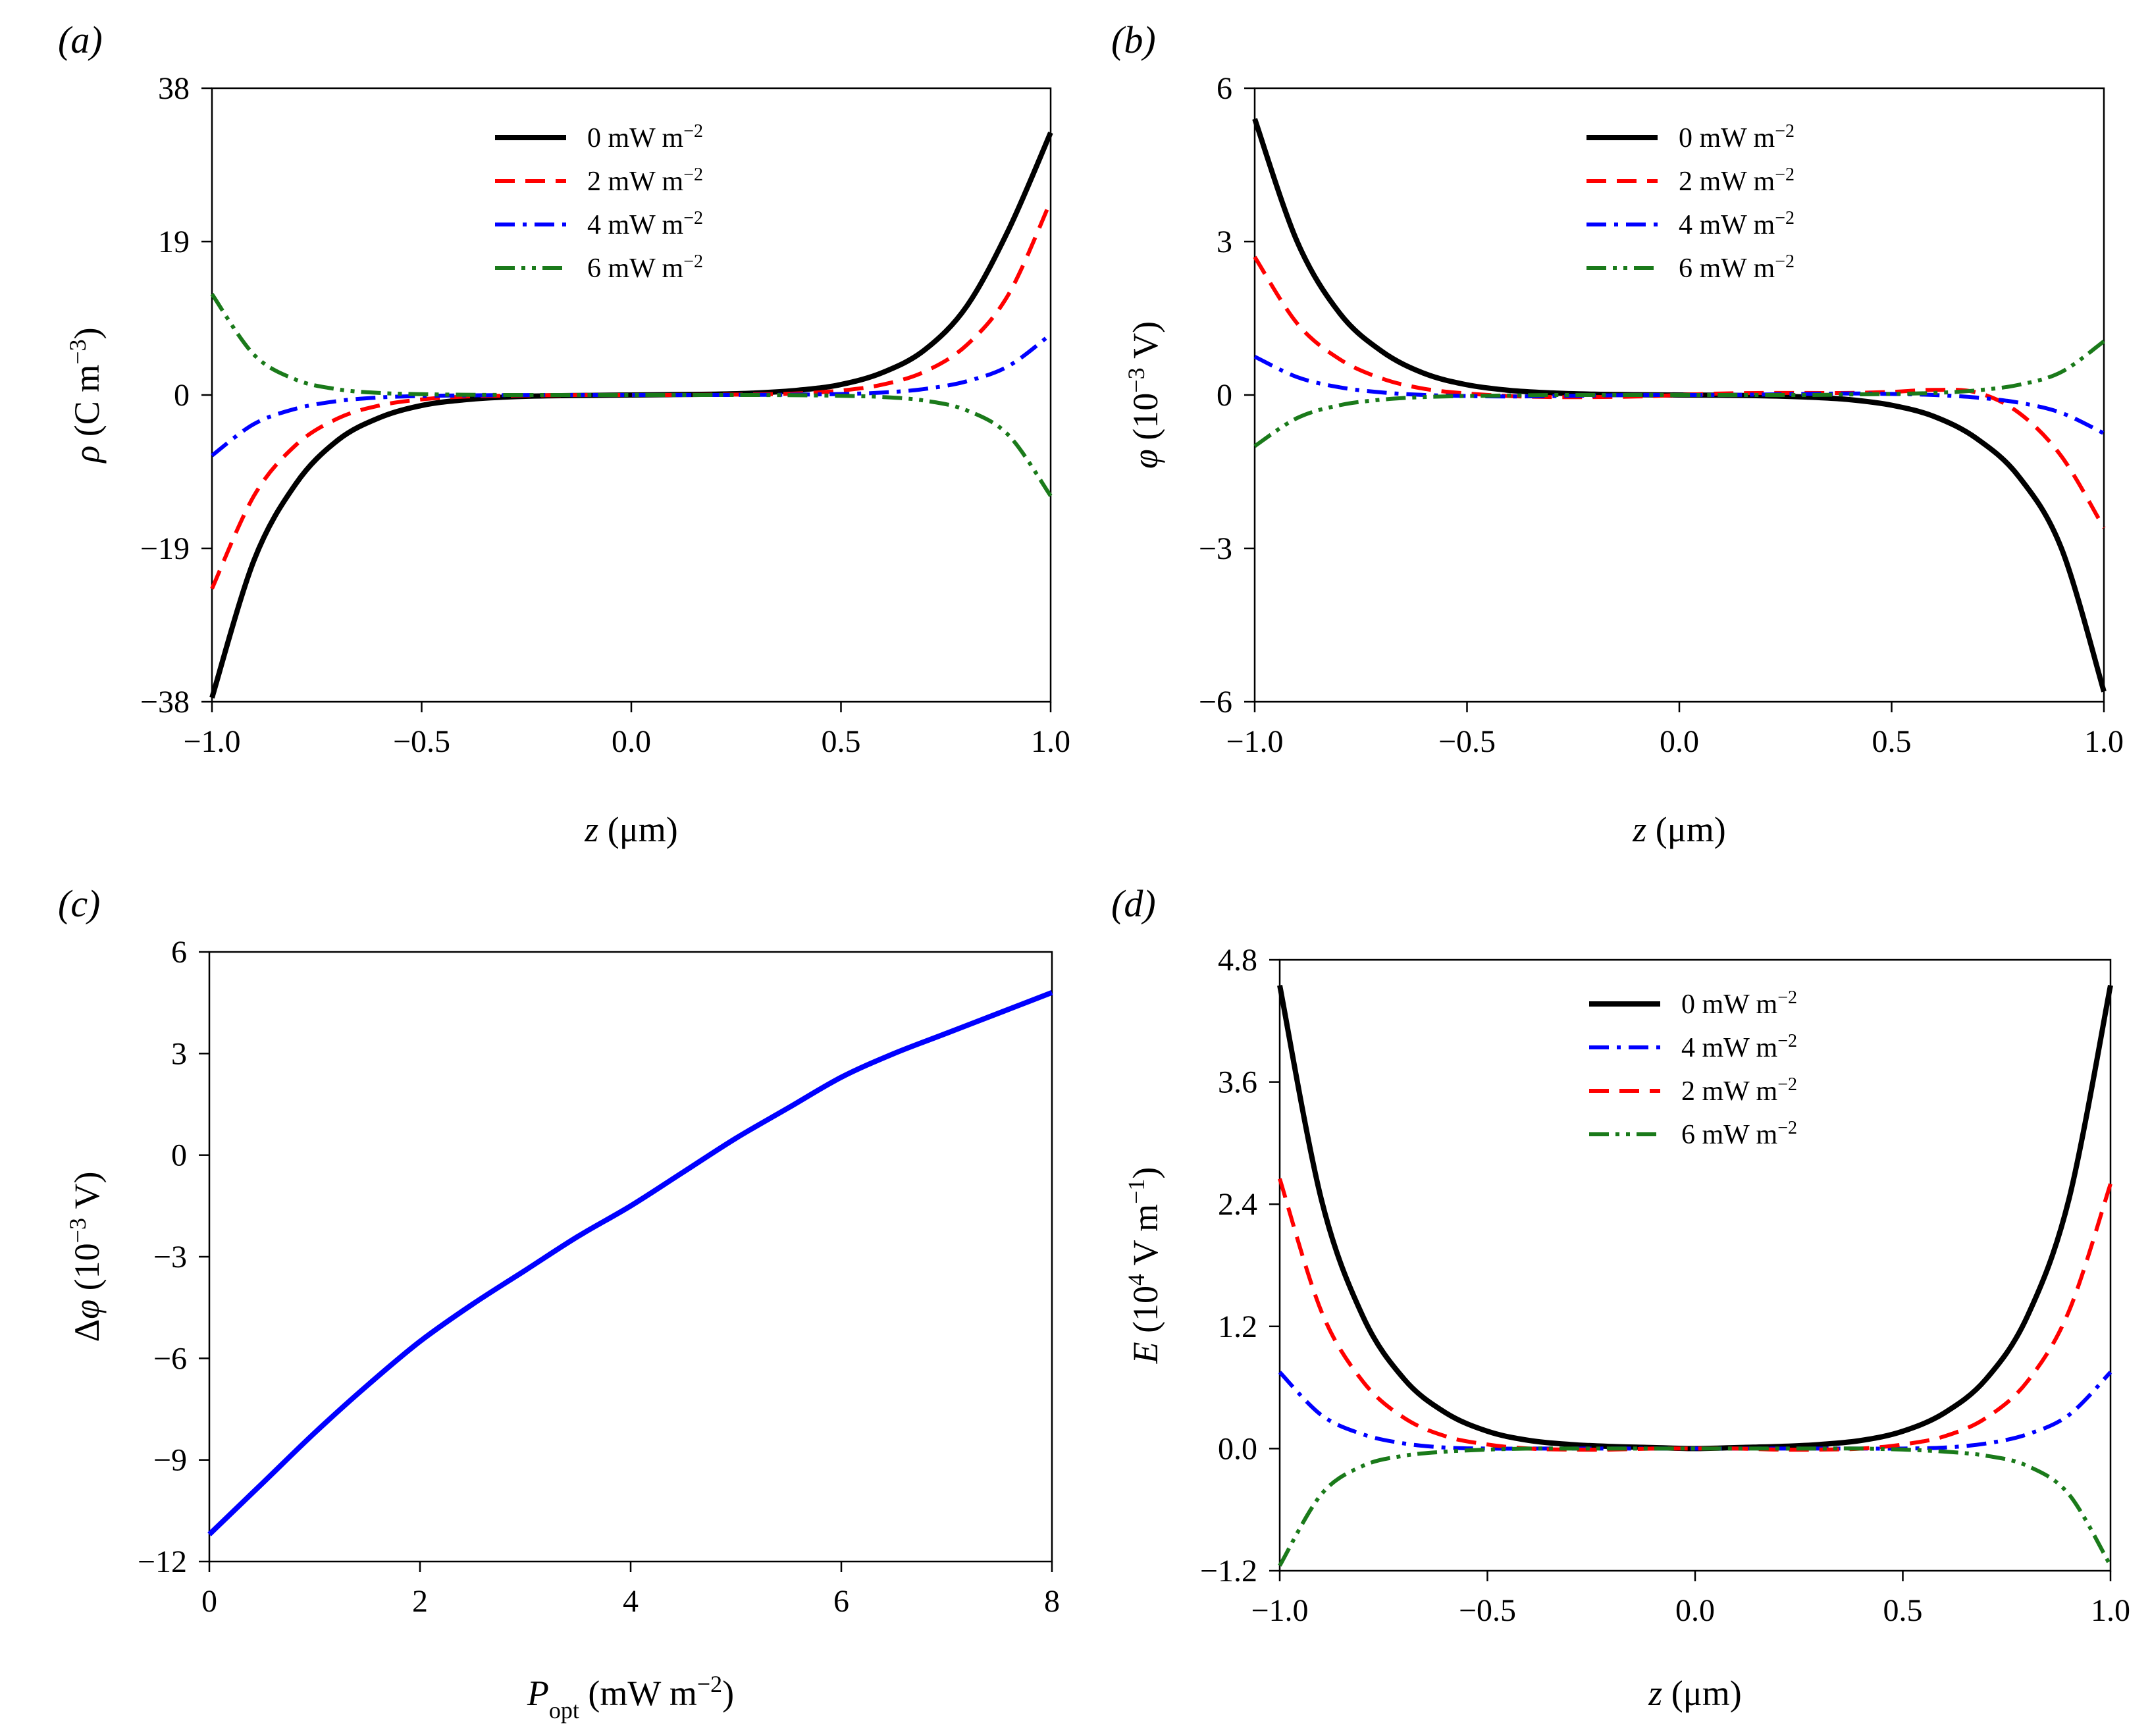 This screenshot has height=1736, width=2150. Describe the element at coordinates (1238, 960) in the screenshot. I see `y-tick-label: 4.8` at that location.